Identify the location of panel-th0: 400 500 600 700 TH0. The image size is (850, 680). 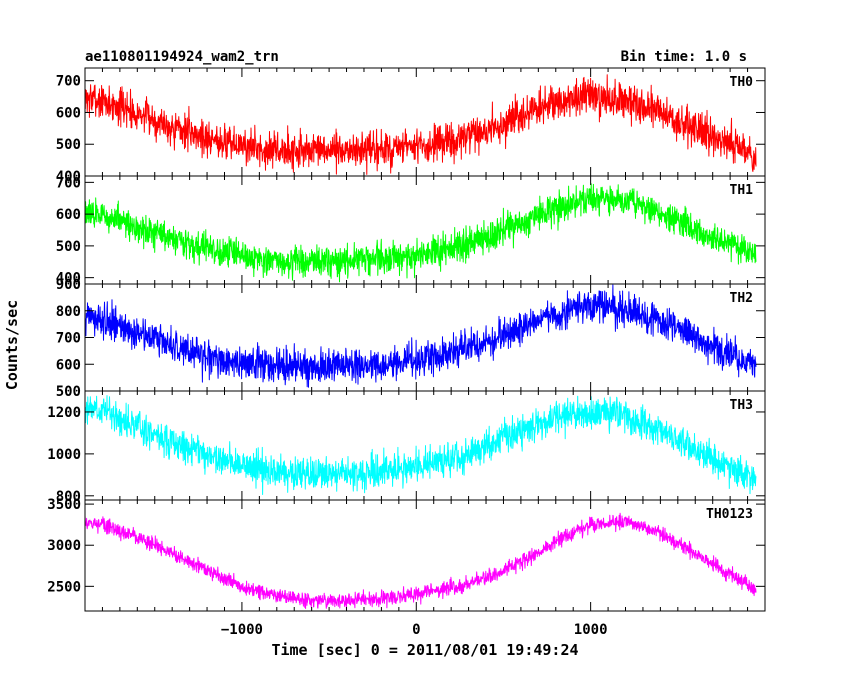
(411, 126).